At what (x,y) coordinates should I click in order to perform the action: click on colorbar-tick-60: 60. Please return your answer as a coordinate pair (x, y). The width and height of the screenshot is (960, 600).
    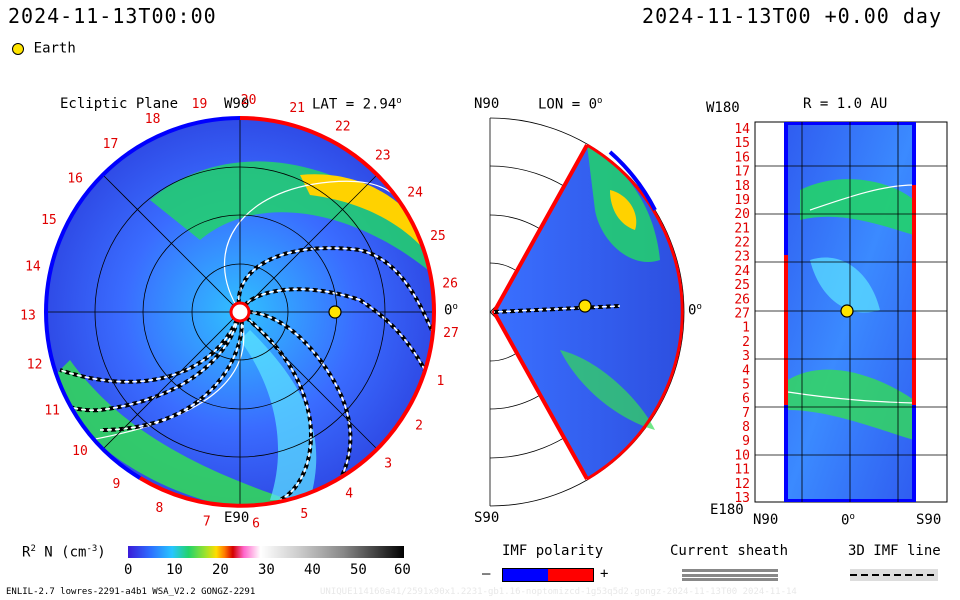
    Looking at the image, I should click on (402, 570).